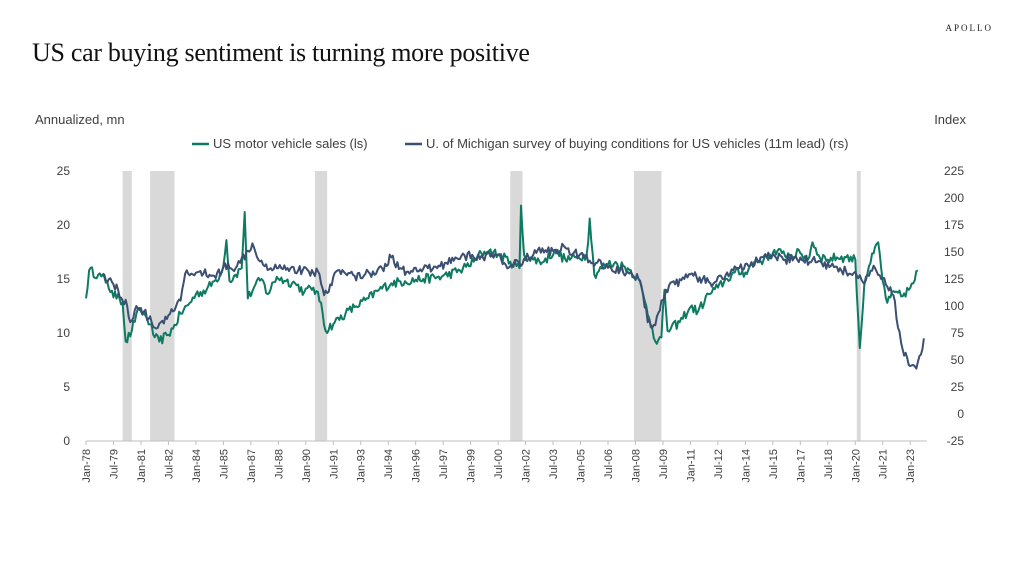  What do you see at coordinates (958, 333) in the screenshot?
I see `right-y-tick-label: 75` at bounding box center [958, 333].